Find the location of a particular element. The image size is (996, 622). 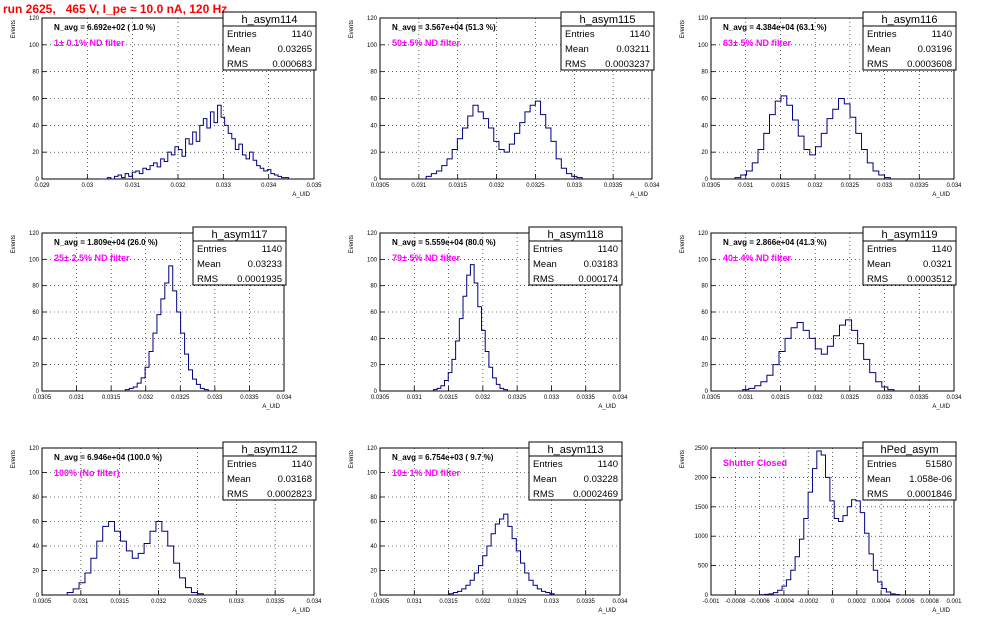

y-tick-label: 2000 is located at coordinates (702, 478).